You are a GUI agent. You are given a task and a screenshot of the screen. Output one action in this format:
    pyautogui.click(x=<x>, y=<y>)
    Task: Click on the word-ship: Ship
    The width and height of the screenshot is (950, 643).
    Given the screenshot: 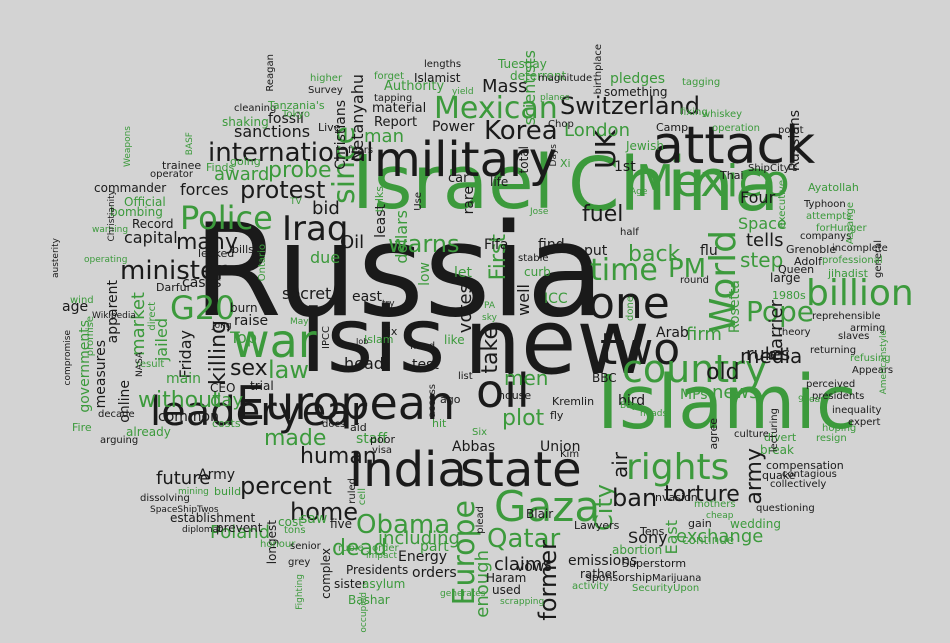 What is the action you would take?
    pyautogui.click(x=759, y=168)
    